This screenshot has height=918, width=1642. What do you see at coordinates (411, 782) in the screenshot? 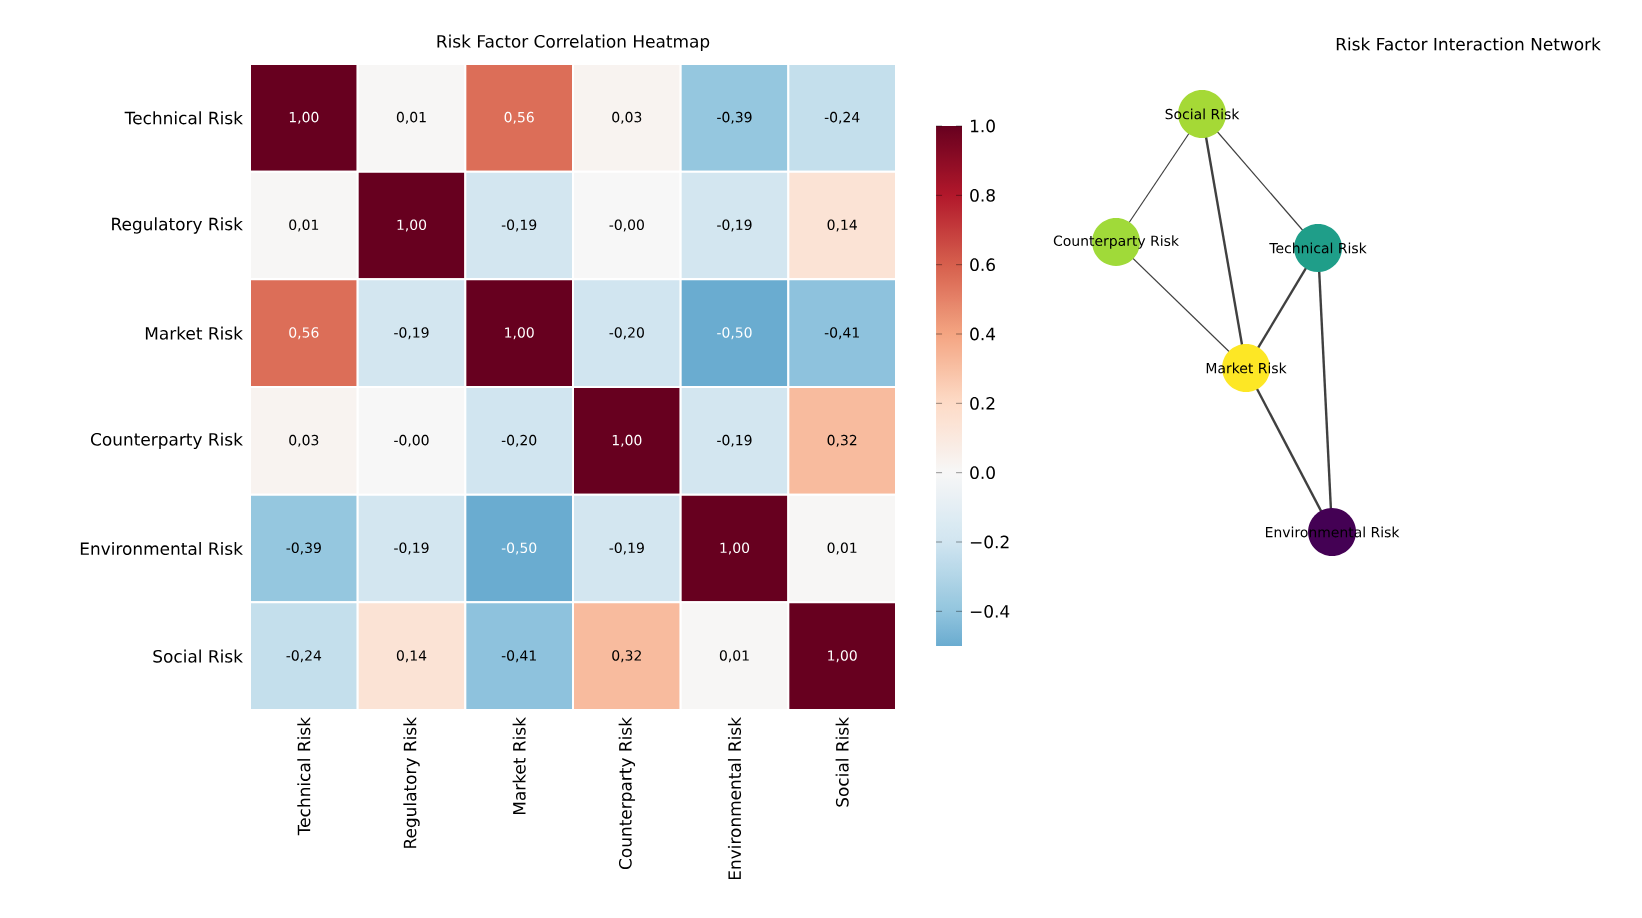
I see `x-tick-label: Regulatory Risk` at bounding box center [411, 782].